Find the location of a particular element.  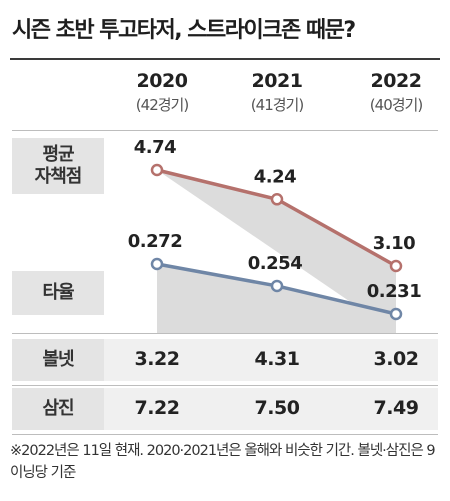

games-label: (41경기) is located at coordinates (277, 105).